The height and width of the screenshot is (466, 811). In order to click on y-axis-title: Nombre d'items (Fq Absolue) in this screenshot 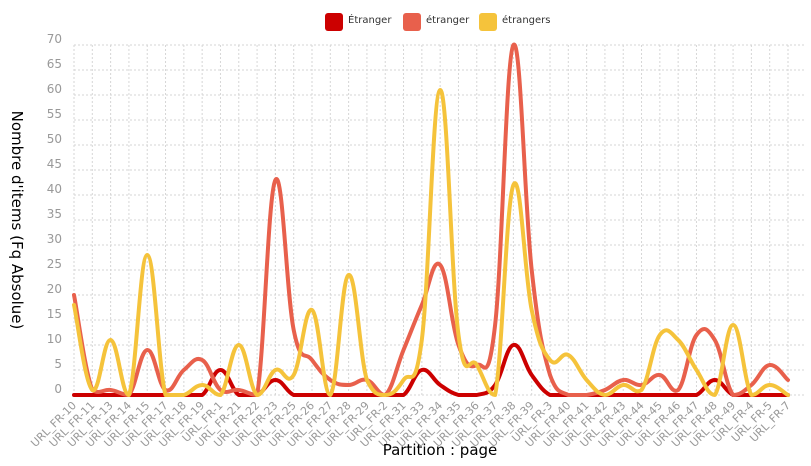, I will do `click(17, 220)`.